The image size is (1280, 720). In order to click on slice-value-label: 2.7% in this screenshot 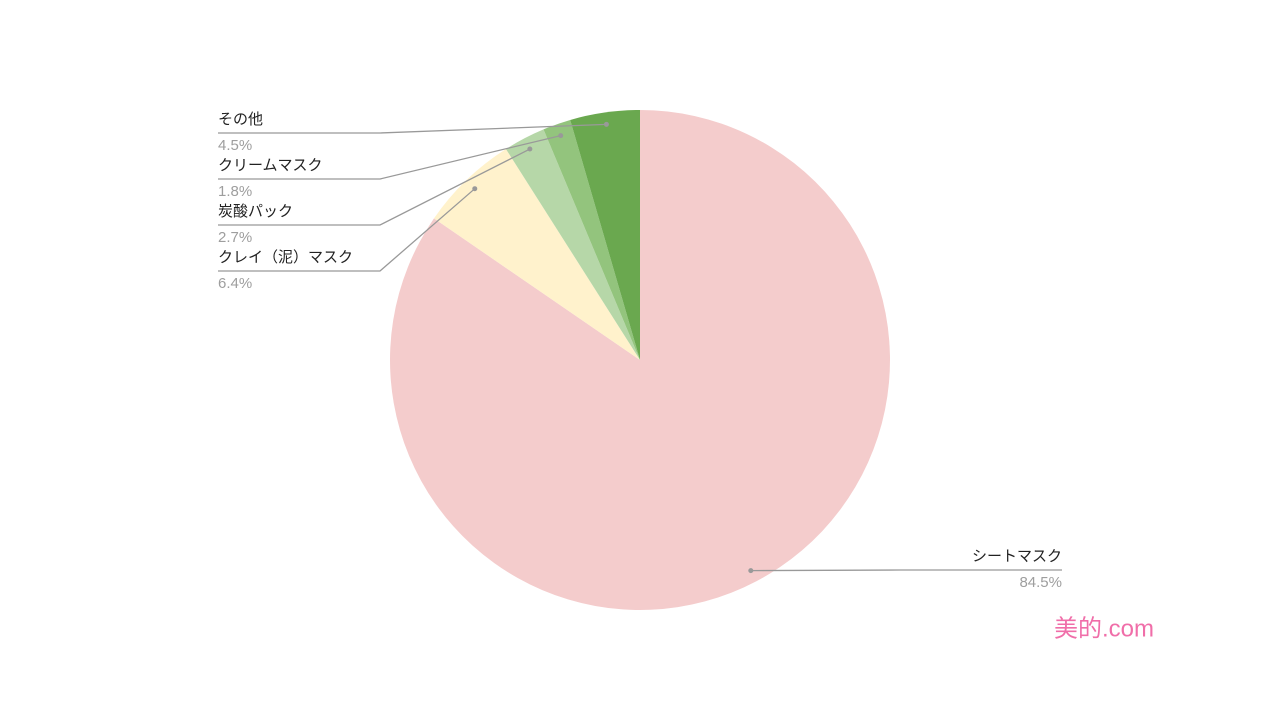, I will do `click(235, 237)`.